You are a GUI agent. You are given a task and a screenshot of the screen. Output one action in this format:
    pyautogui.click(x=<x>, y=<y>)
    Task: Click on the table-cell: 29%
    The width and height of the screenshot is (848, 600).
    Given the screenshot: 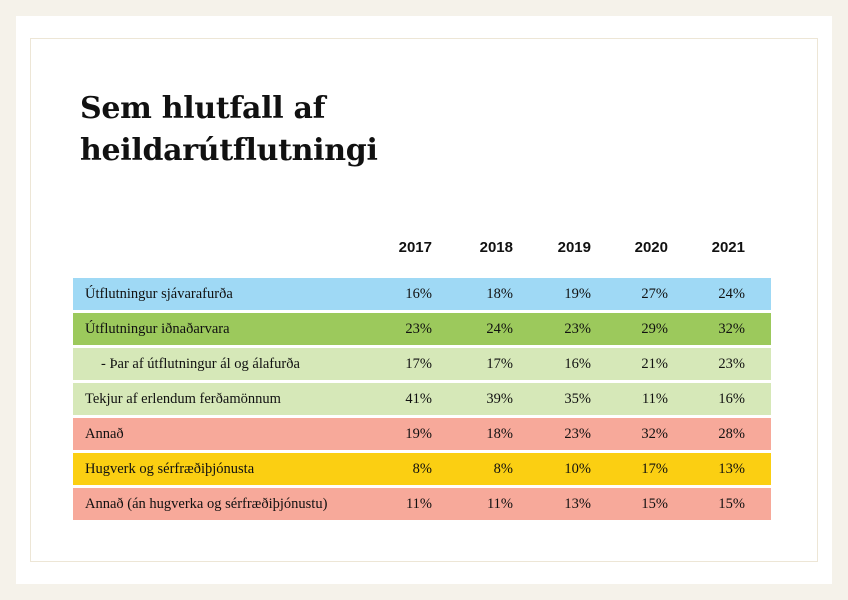 What is the action you would take?
    pyautogui.click(x=654, y=329)
    